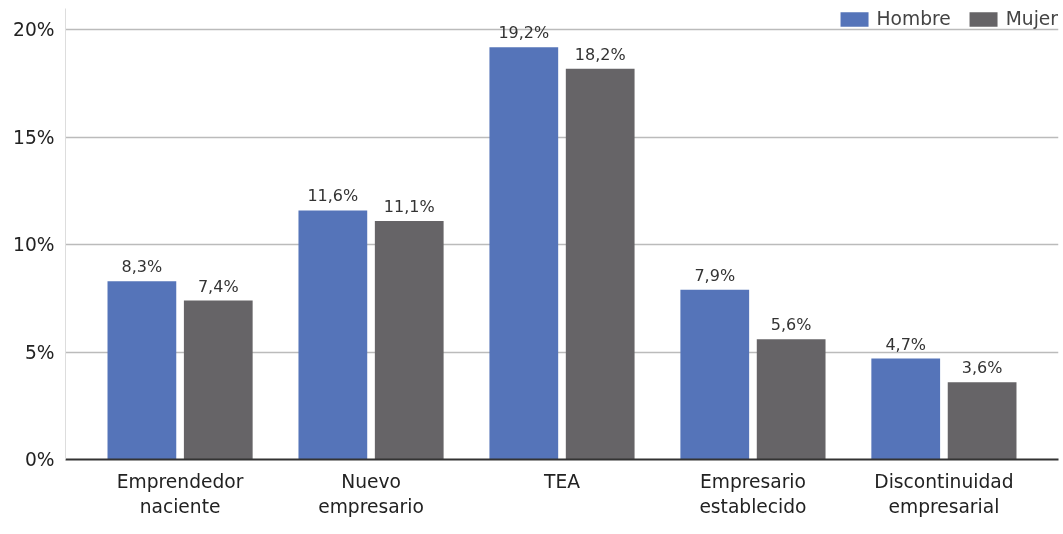 The height and width of the screenshot is (534, 1063). Describe the element at coordinates (524, 33) in the screenshot. I see `data-label: 19,2%` at that location.